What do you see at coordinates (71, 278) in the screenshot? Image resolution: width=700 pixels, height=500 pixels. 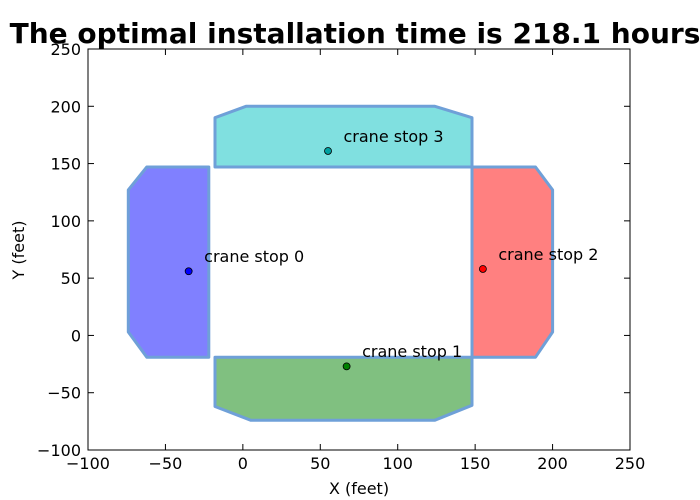 I see `y-tick-label: 50` at bounding box center [71, 278].